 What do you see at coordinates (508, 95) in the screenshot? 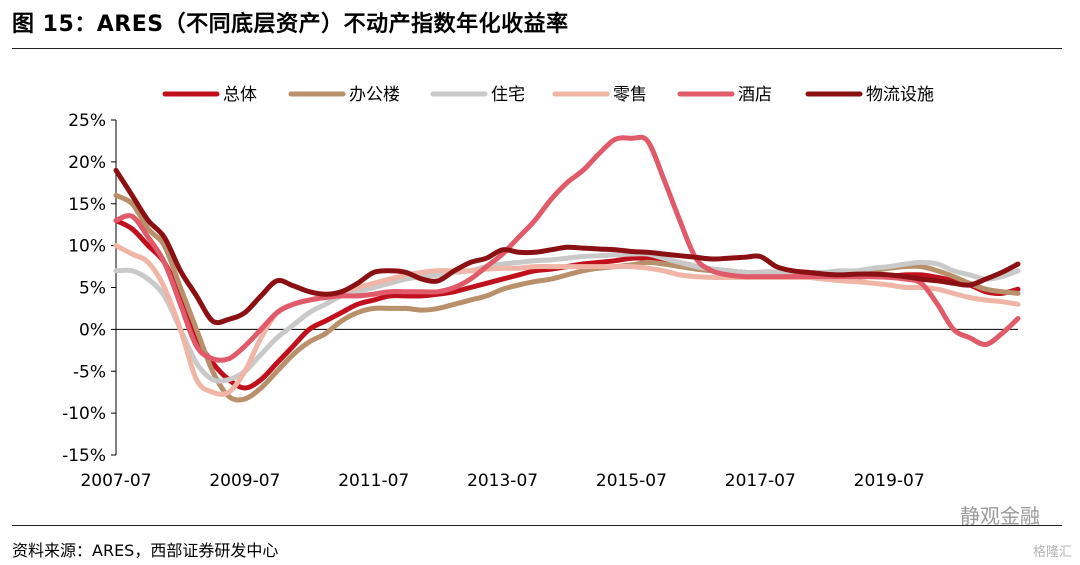
I see `legend-label: 住宅` at bounding box center [508, 95].